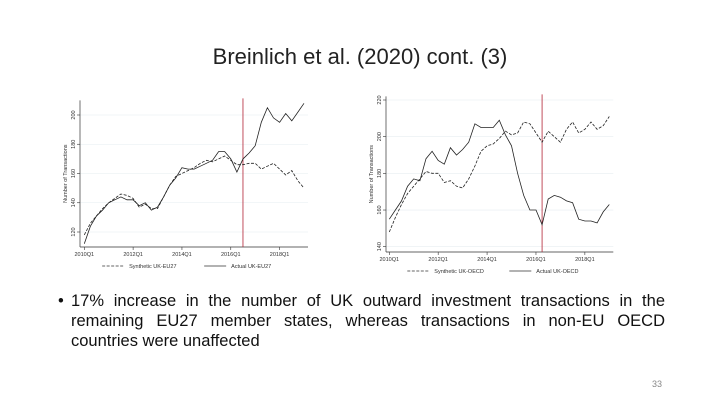  I want to click on legend-label: Synthetic UK-EU27, so click(152, 267).